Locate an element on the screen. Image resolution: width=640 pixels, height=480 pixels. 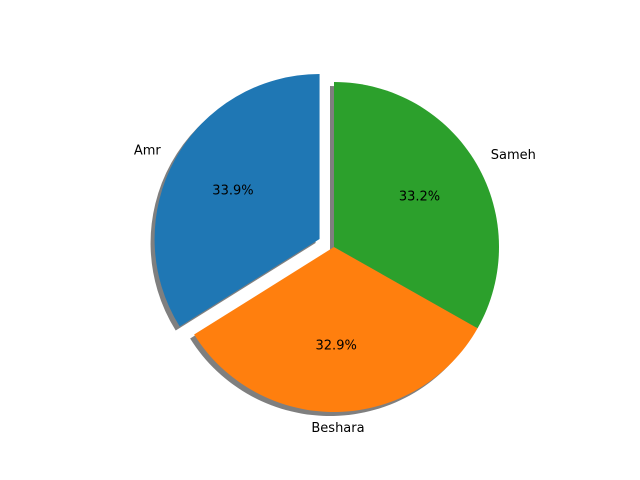
pie-slice-amr is located at coordinates (237, 200).